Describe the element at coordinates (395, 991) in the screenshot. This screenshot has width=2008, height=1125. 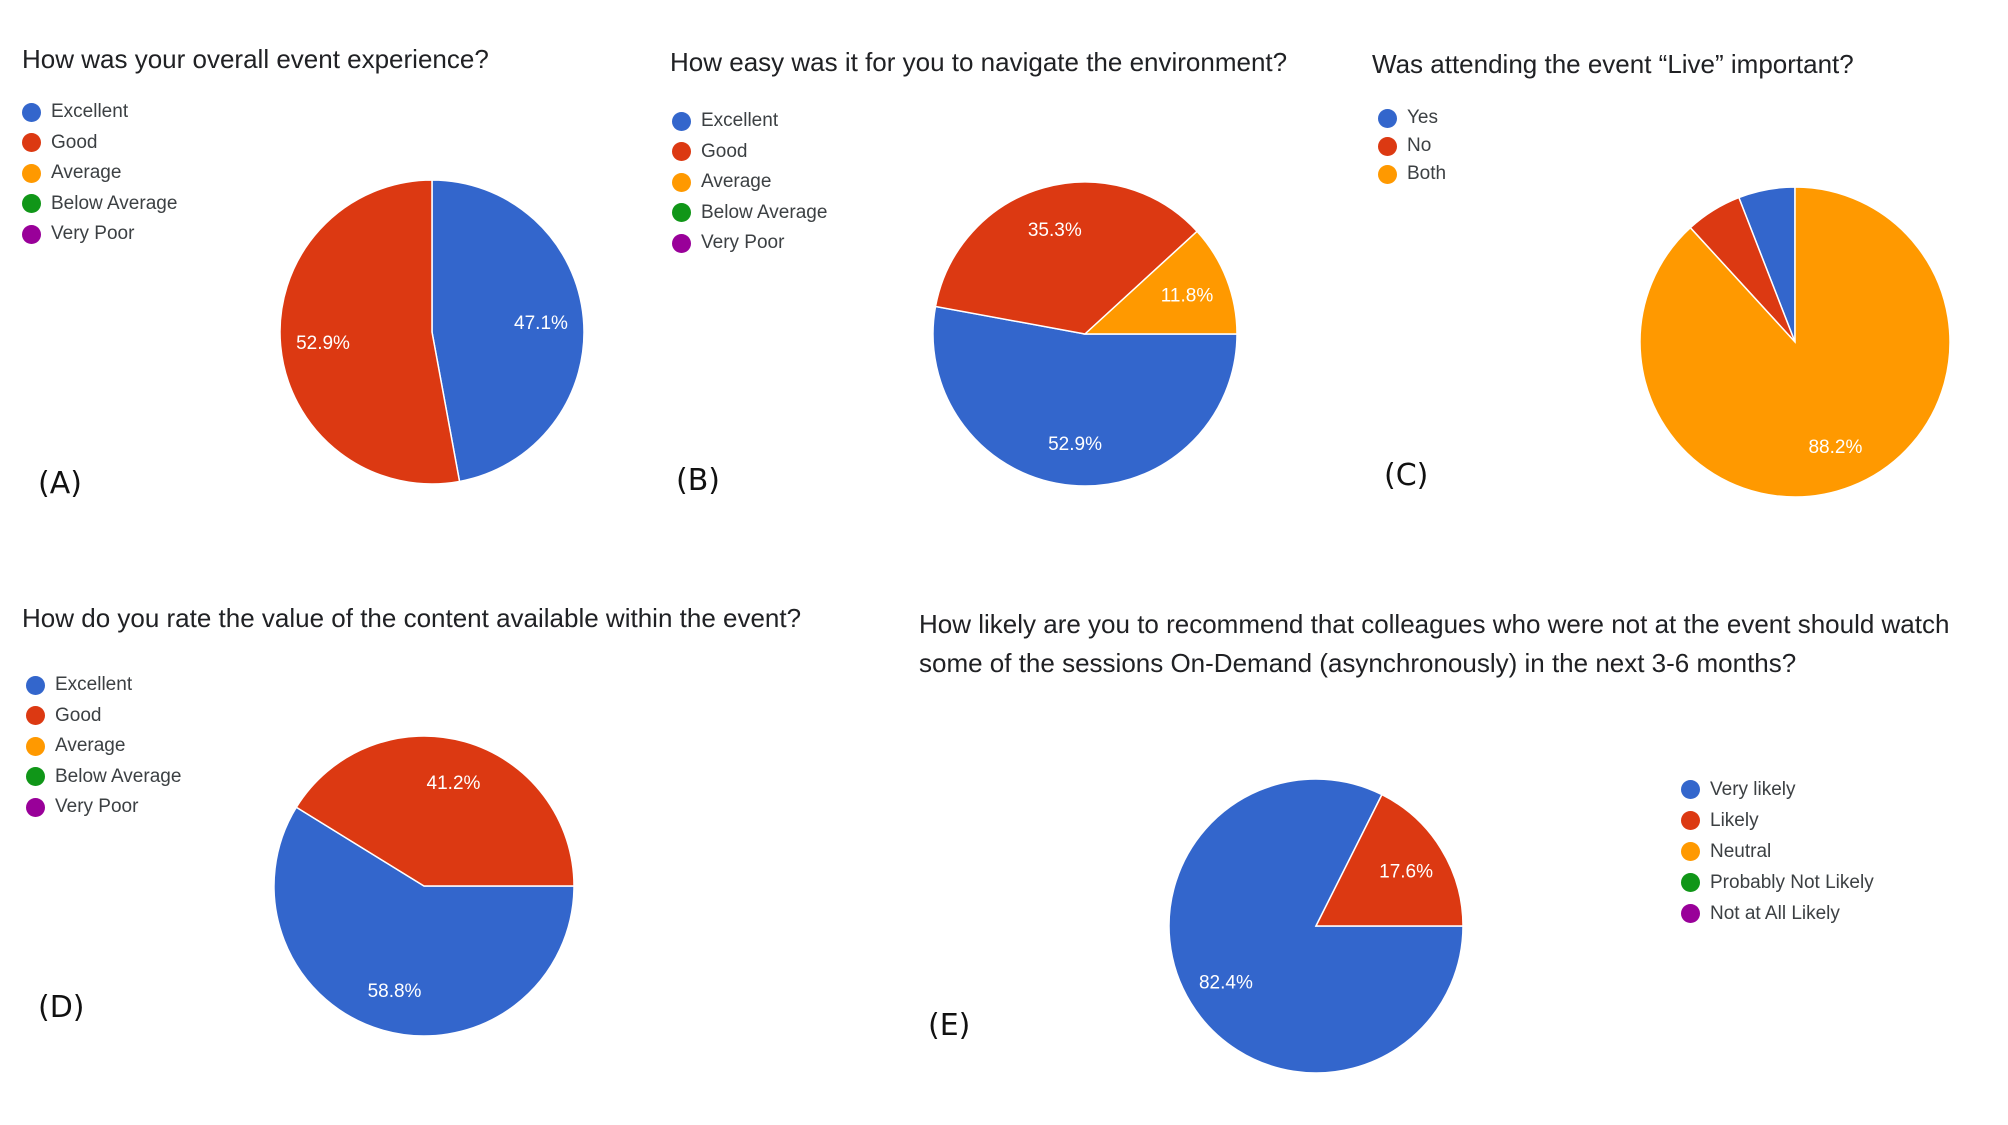
I see `pie-data-label: 58.8%` at that location.